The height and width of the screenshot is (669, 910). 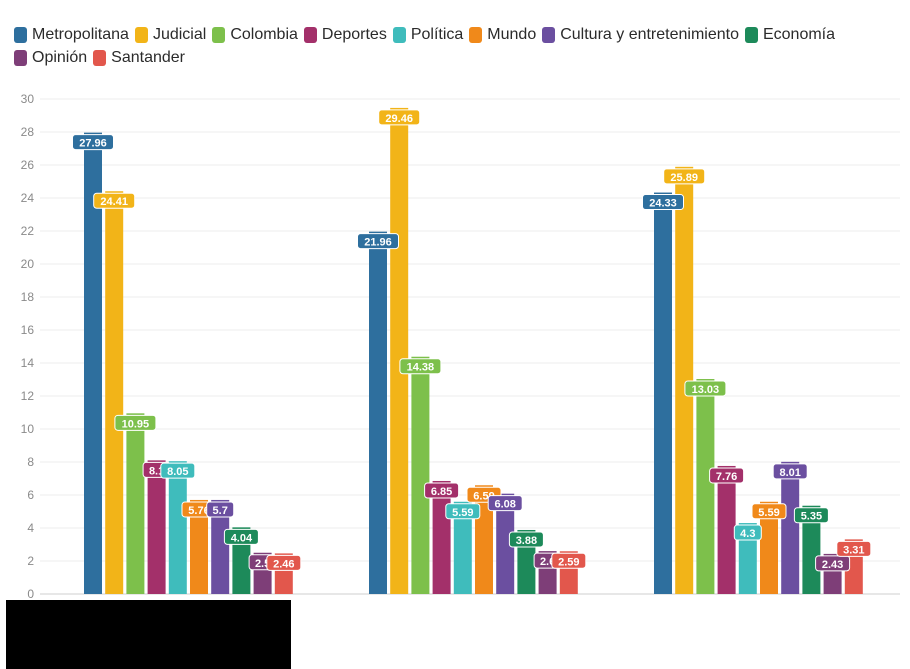 What do you see at coordinates (80, 34) in the screenshot?
I see `legend-label: Metropolitana` at bounding box center [80, 34].